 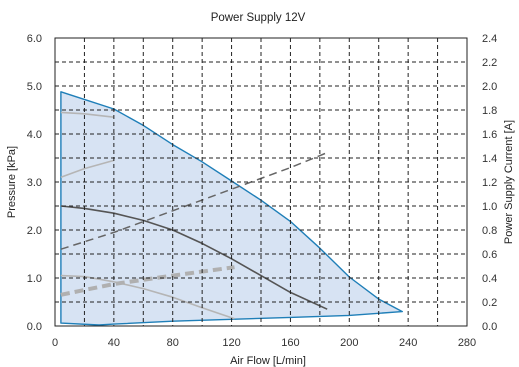 What do you see at coordinates (194, 257) in the screenshot?
I see `pressure-curve-dark` at bounding box center [194, 257].